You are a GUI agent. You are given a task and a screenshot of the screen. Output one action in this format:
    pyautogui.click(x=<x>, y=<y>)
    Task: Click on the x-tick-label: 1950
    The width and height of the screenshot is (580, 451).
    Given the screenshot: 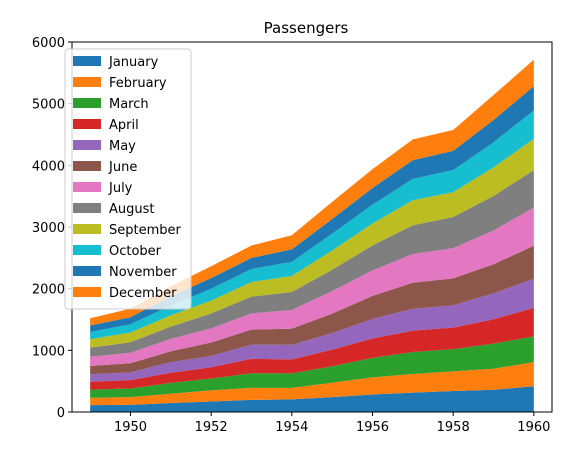 What is the action you would take?
    pyautogui.click(x=130, y=427)
    